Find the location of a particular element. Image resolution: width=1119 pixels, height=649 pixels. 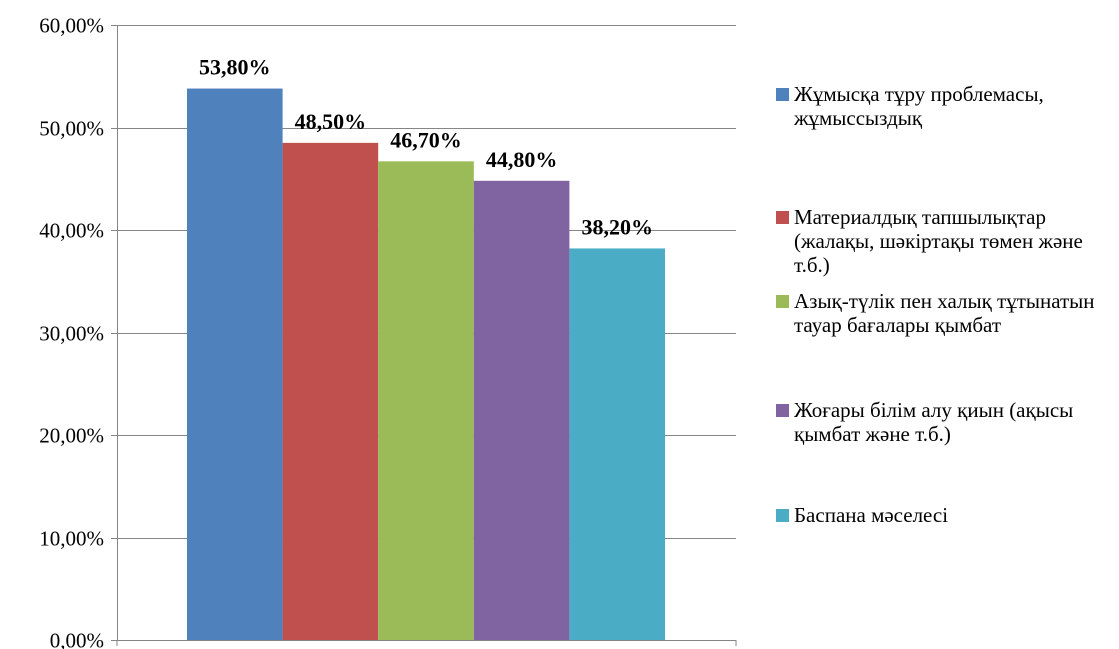

legend-label: Баспана мәселесі is located at coordinates (871, 515).